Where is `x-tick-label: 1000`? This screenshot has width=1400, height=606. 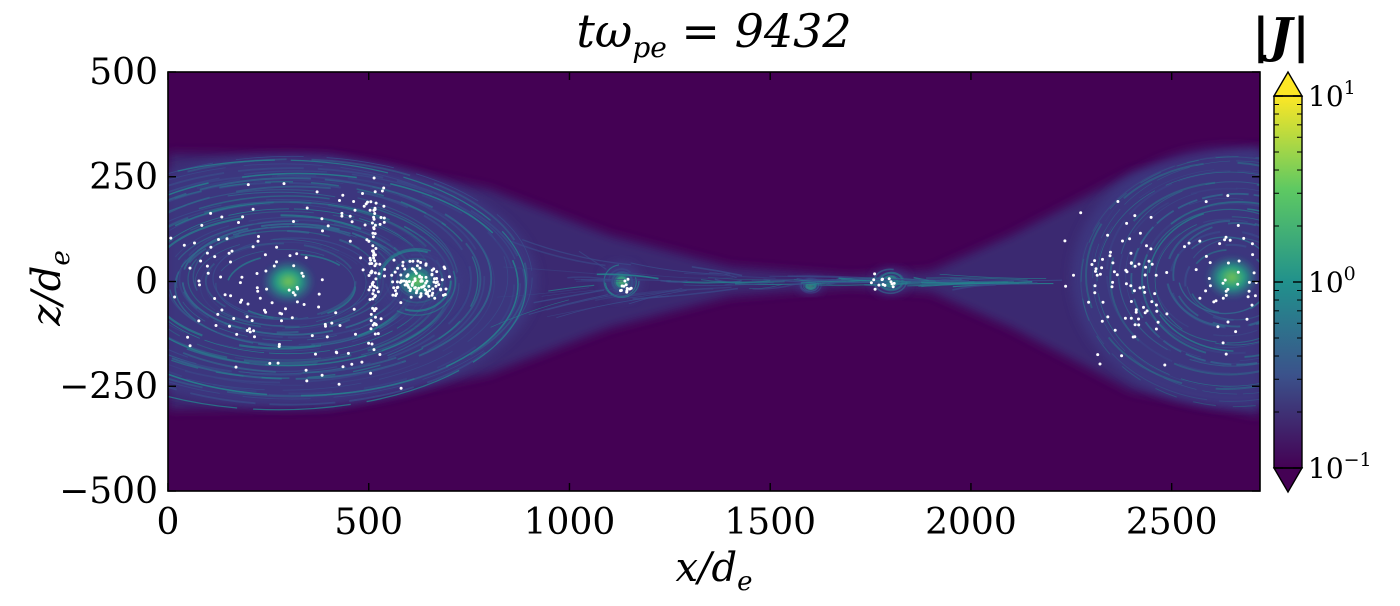
x-tick-label: 1000 is located at coordinates (570, 522).